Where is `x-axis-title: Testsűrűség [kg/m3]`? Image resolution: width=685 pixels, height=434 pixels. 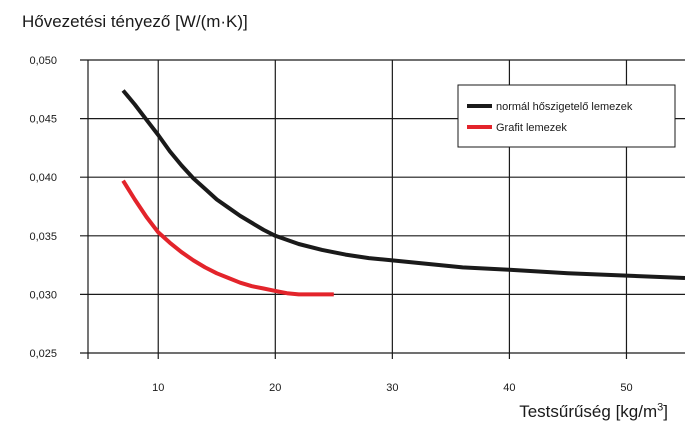
x-axis-title: Testsűrűség [kg/m3] is located at coordinates (593, 412).